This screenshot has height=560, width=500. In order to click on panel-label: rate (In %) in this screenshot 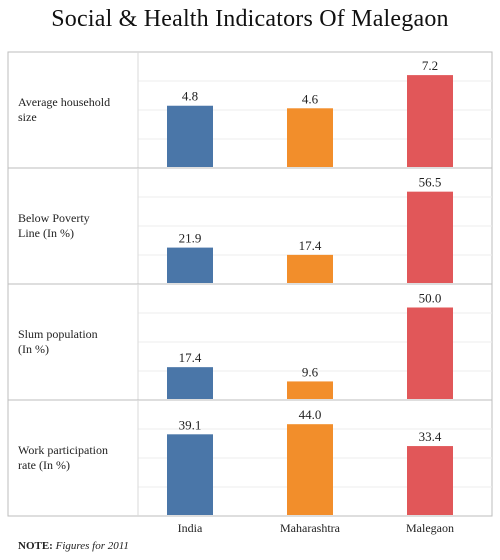, I will do `click(44, 465)`.